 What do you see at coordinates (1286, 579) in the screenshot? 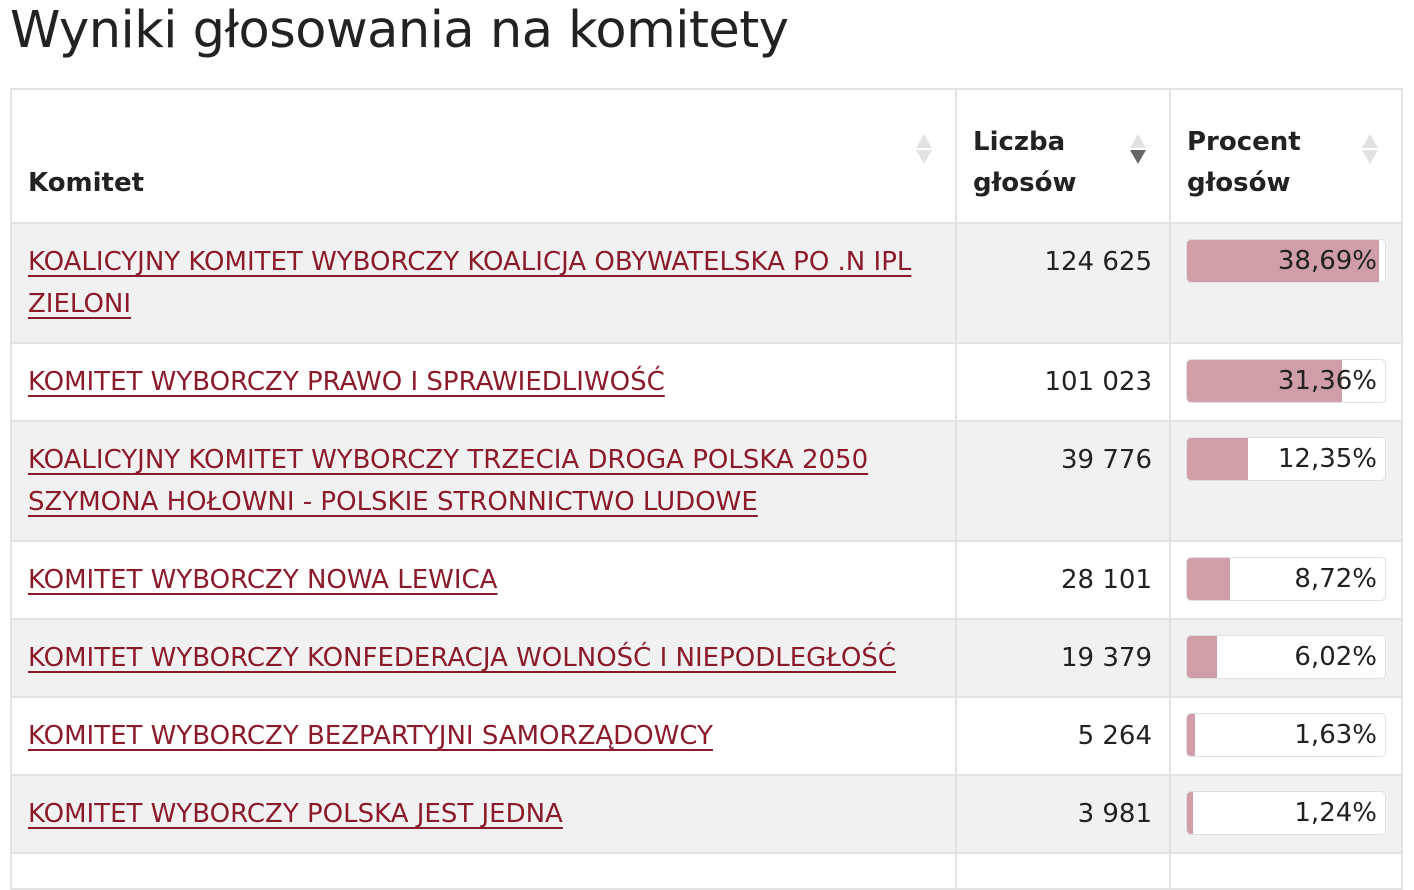
I see `percent-bar: 8,72%` at bounding box center [1286, 579].